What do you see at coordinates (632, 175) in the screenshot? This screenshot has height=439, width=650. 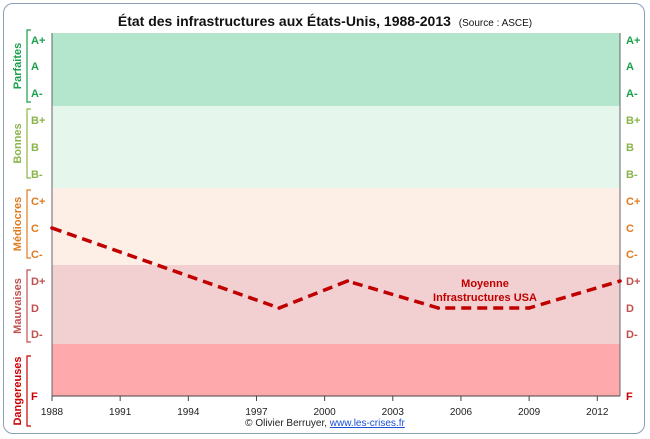 I see `grade-label-right: B-` at bounding box center [632, 175].